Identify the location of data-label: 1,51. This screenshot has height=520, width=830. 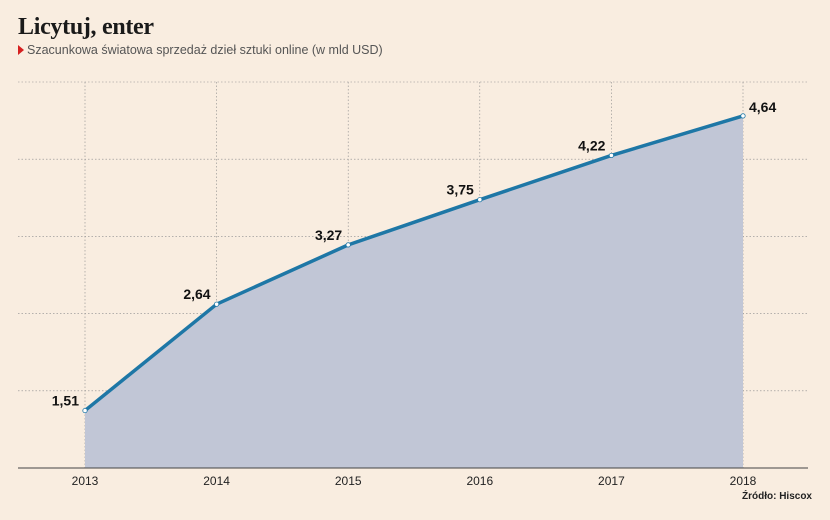
(65, 401).